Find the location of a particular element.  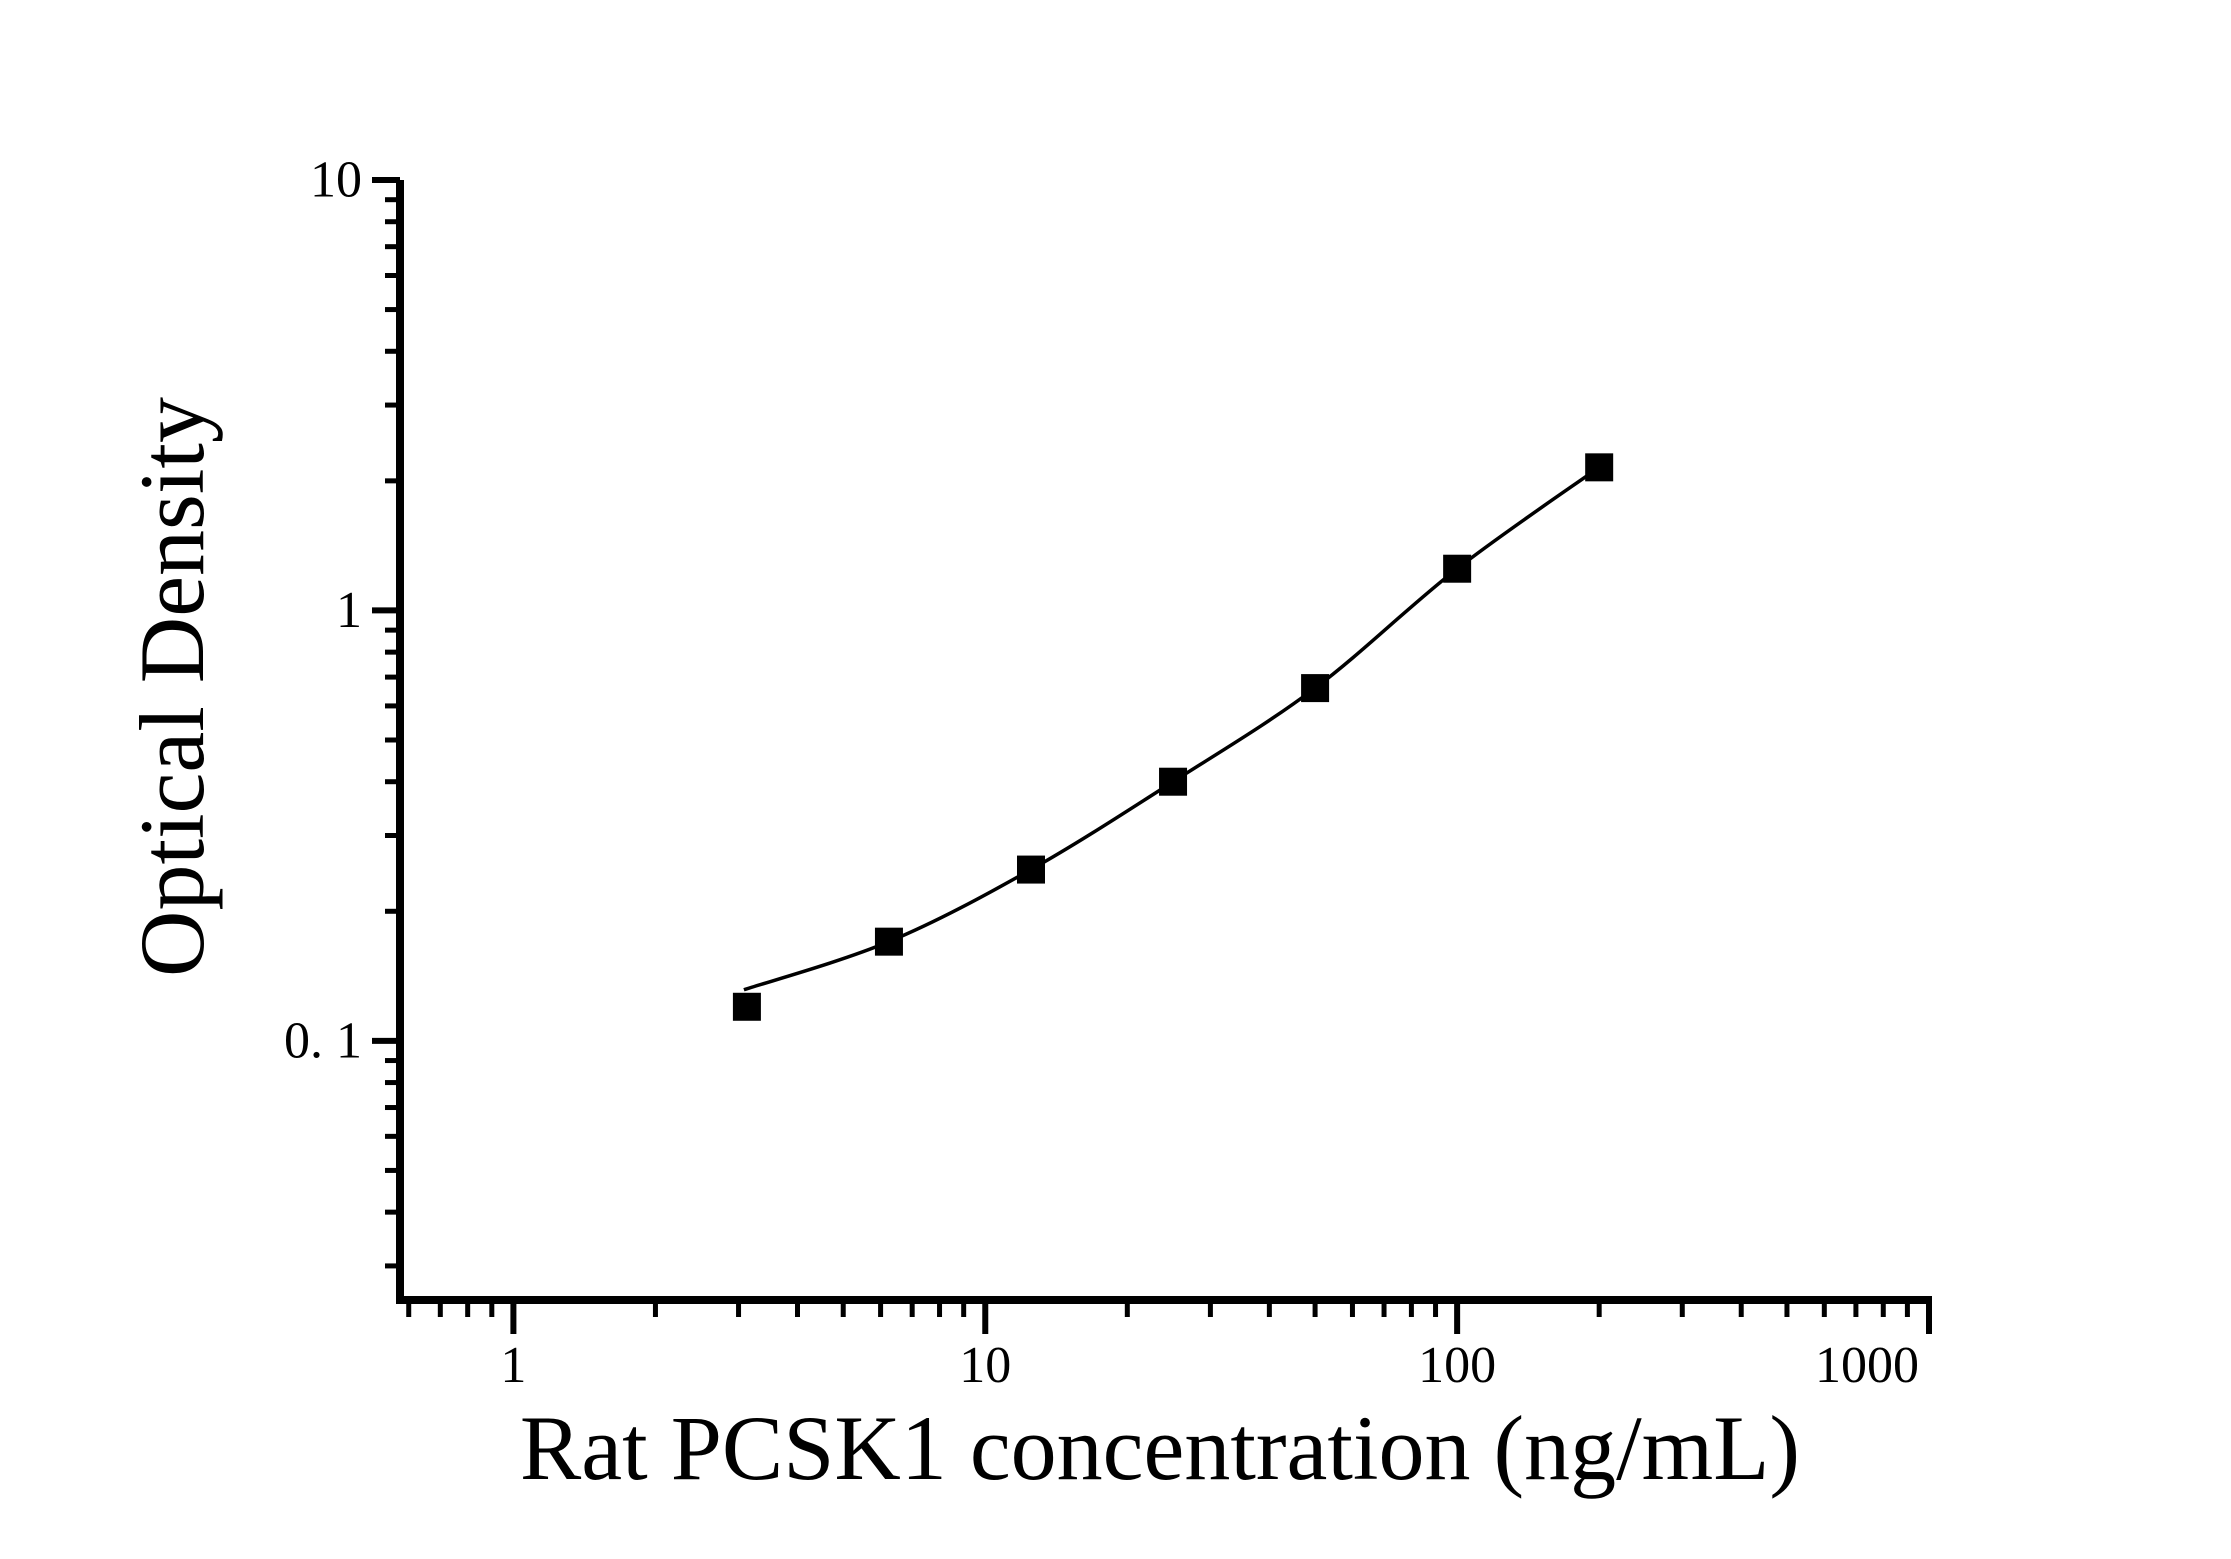

x-tick-label: 100 is located at coordinates (1457, 1365).